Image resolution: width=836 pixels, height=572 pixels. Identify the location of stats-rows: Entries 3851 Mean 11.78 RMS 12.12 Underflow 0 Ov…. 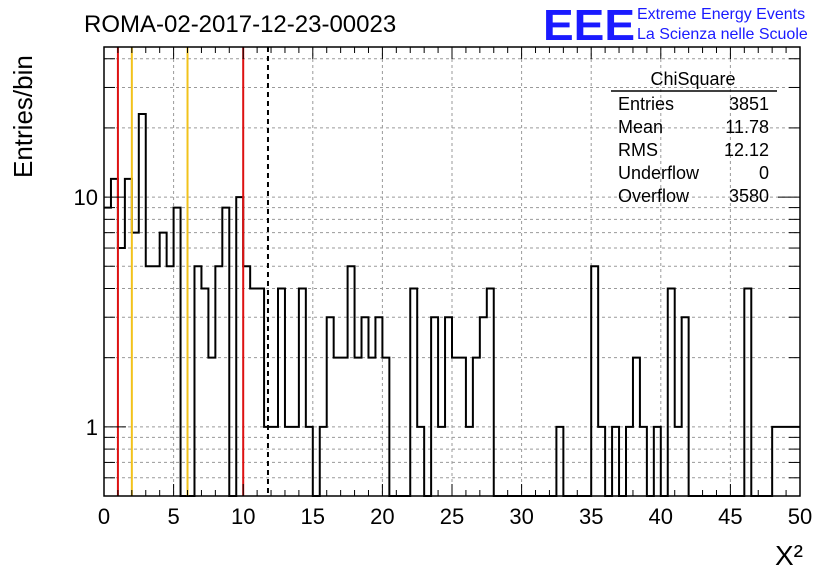
(693, 150).